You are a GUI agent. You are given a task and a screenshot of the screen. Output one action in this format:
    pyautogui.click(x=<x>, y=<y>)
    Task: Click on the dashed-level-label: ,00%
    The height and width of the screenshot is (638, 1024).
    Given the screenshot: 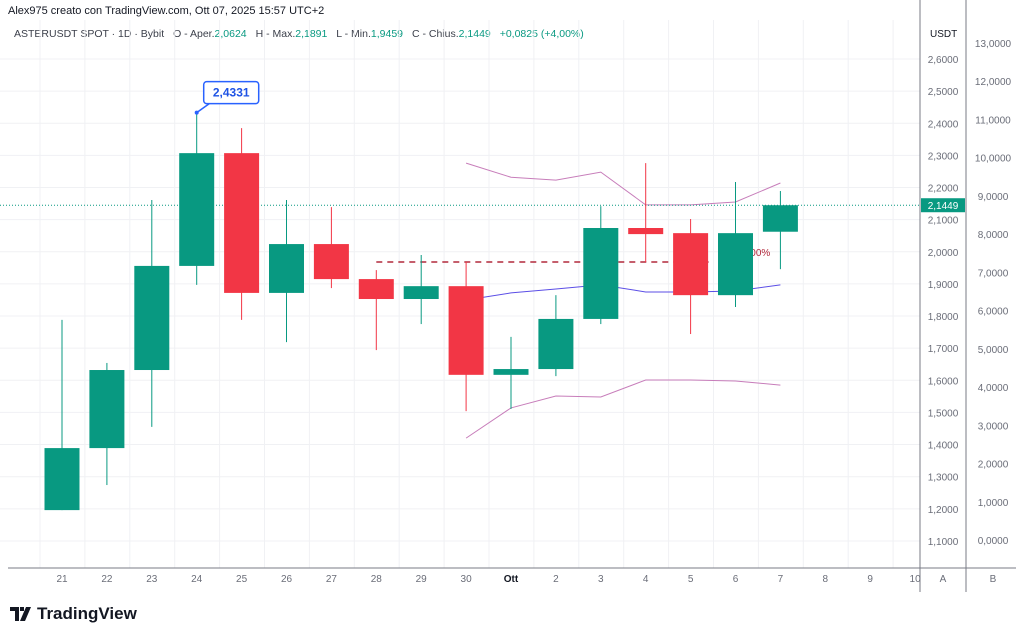 What is the action you would take?
    pyautogui.click(x=759, y=253)
    